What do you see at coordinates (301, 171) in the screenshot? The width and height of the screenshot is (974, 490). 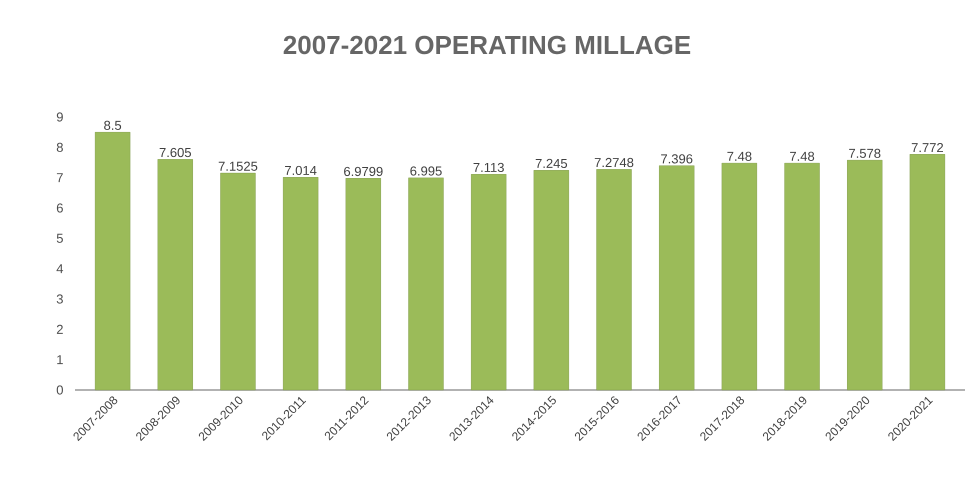 I see `data-label: 7.014` at bounding box center [301, 171].